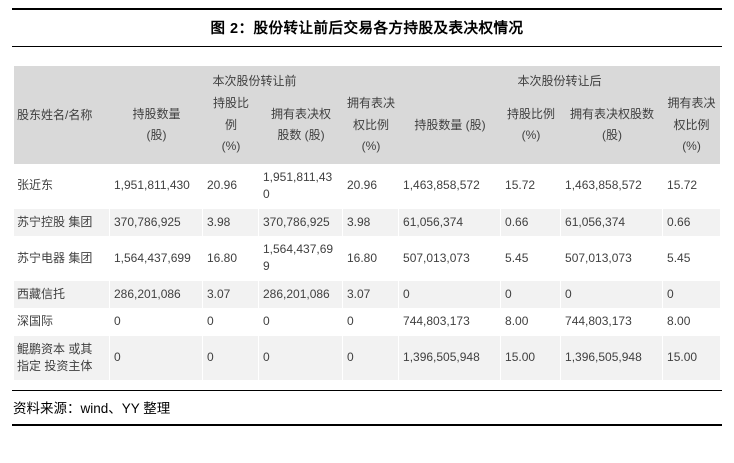 The width and height of the screenshot is (734, 463). Describe the element at coordinates (371, 294) in the screenshot. I see `voting-ratio-before-cell: 3.07` at that location.